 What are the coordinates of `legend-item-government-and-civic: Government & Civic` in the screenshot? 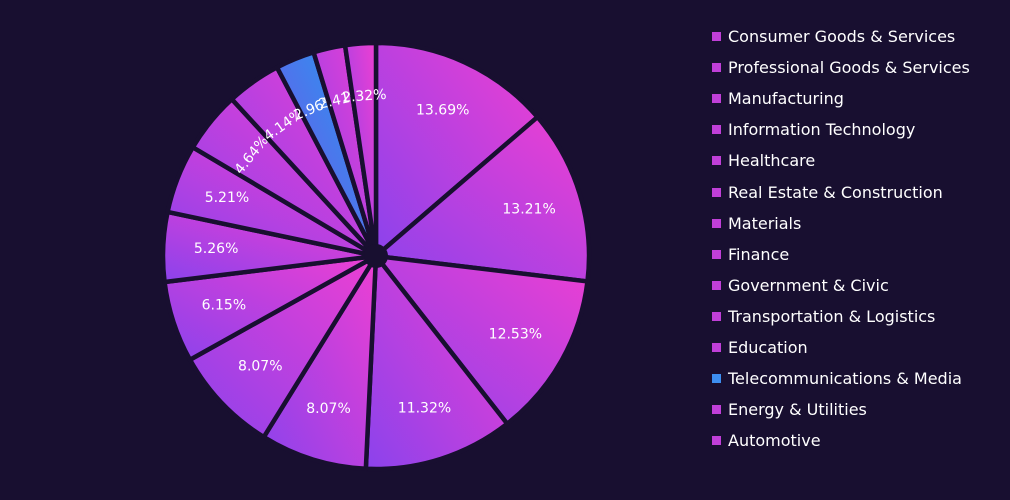 It's located at (859, 285).